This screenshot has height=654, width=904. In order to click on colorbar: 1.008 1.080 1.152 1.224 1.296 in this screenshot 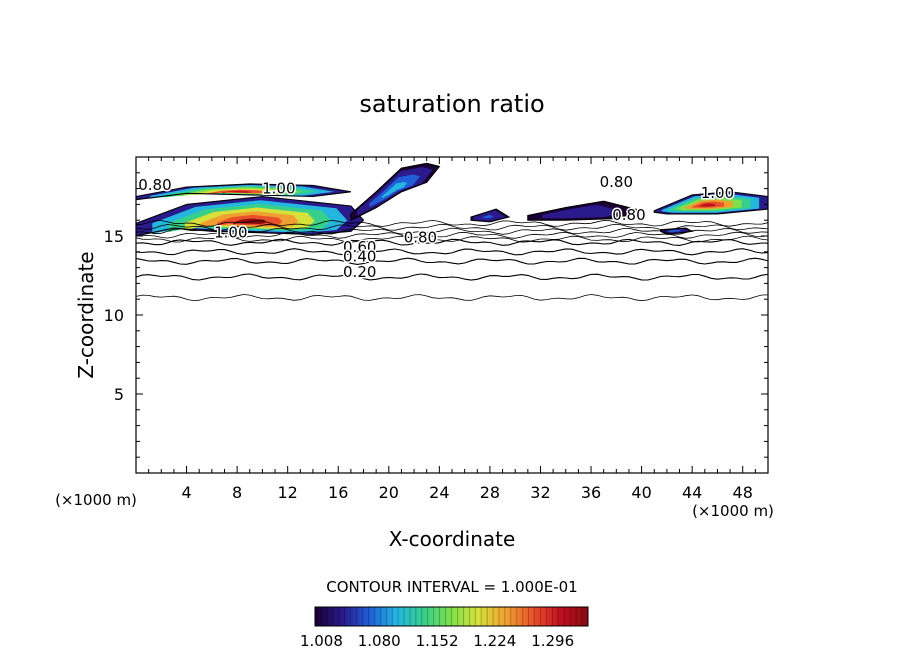, I will do `click(444, 628)`.